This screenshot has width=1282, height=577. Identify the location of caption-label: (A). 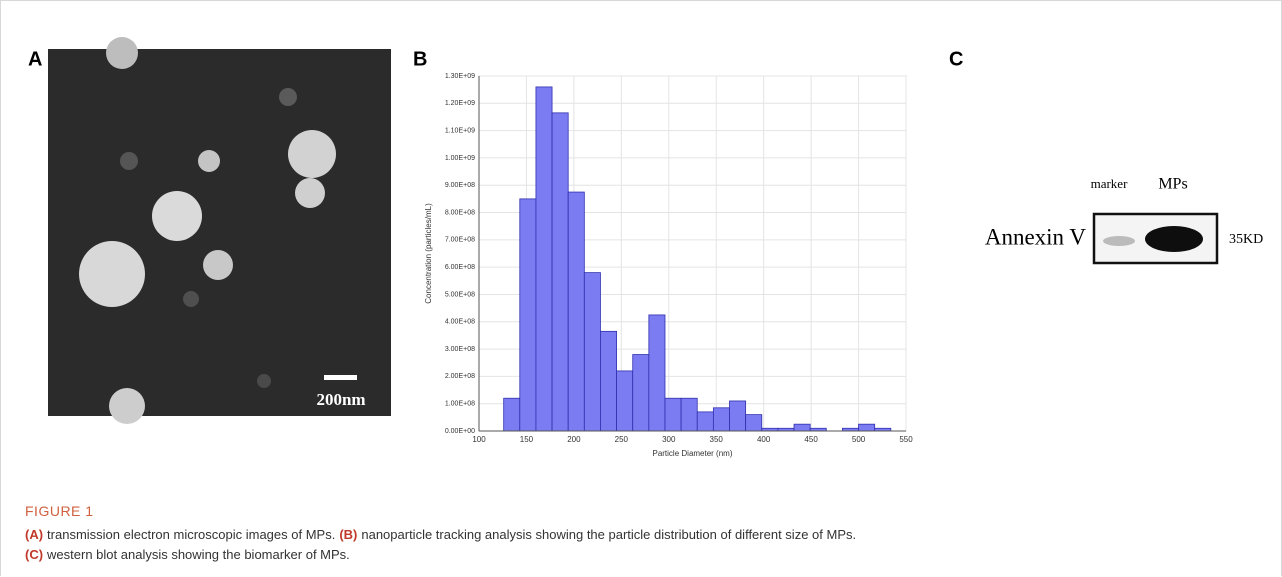
(34, 534).